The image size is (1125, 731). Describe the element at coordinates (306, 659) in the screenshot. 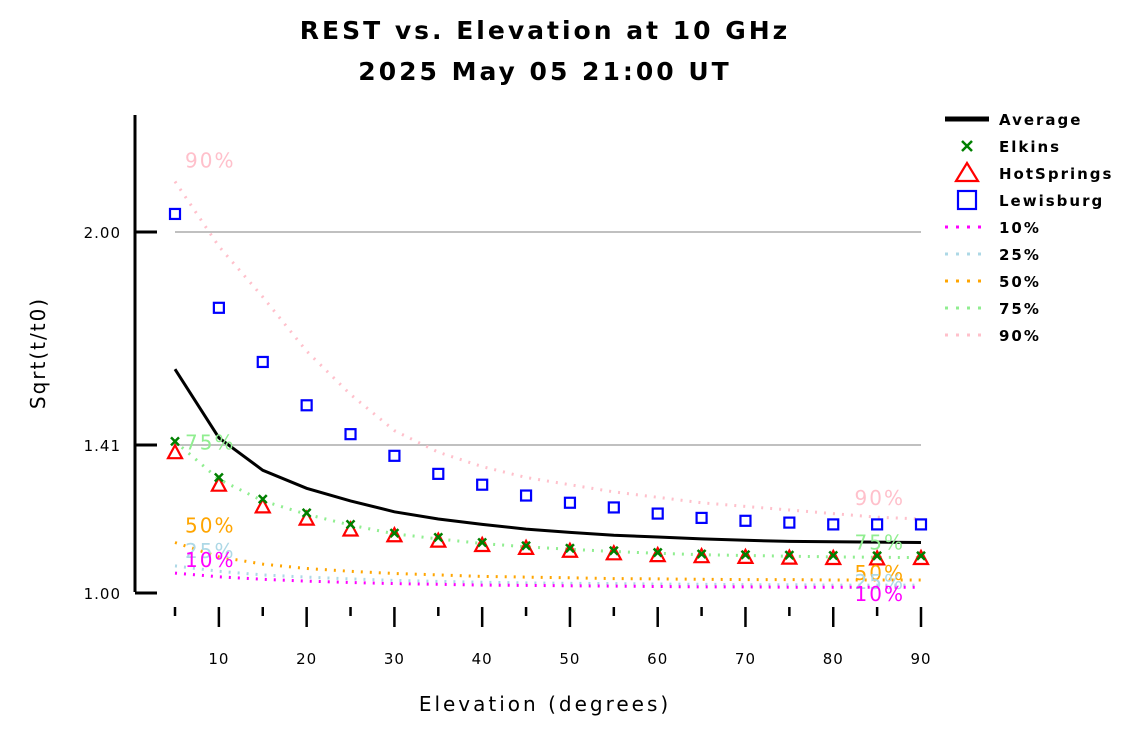

I see `x-tick-label-1: 20` at that location.